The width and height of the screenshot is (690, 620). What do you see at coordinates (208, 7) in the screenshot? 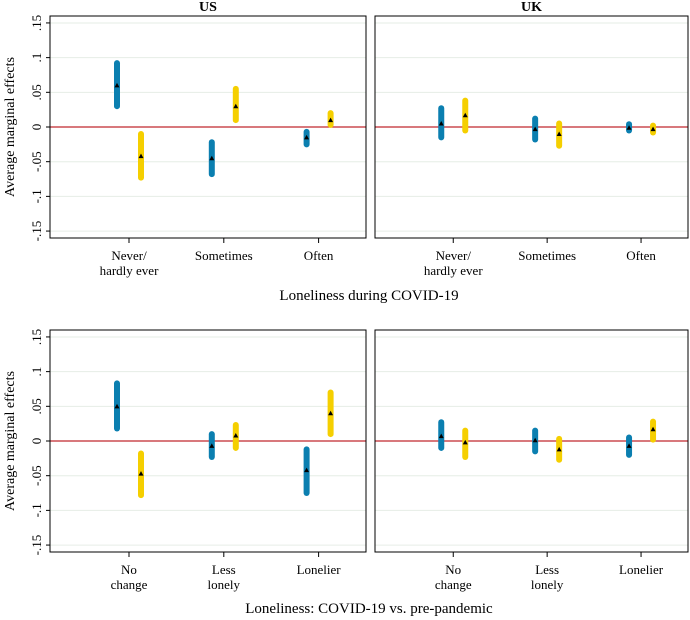
I see `panel-title-us: US` at bounding box center [208, 7].